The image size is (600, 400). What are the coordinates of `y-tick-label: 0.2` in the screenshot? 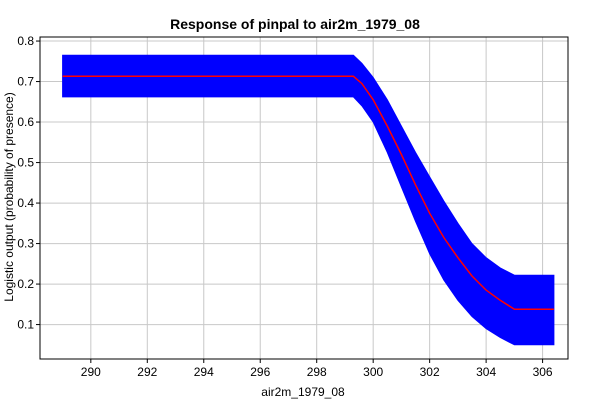 It's located at (25, 284).